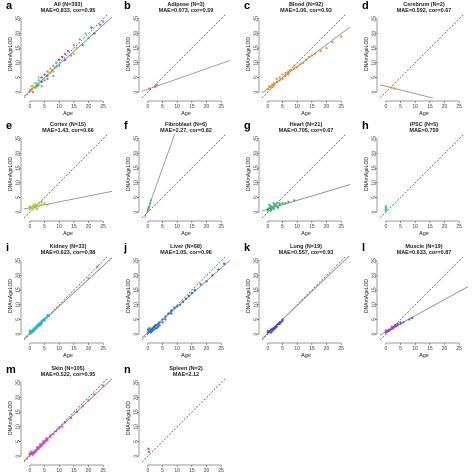 This screenshot has width=474, height=474. What do you see at coordinates (247, 6) in the screenshot?
I see `panel-letter: c` at bounding box center [247, 6].